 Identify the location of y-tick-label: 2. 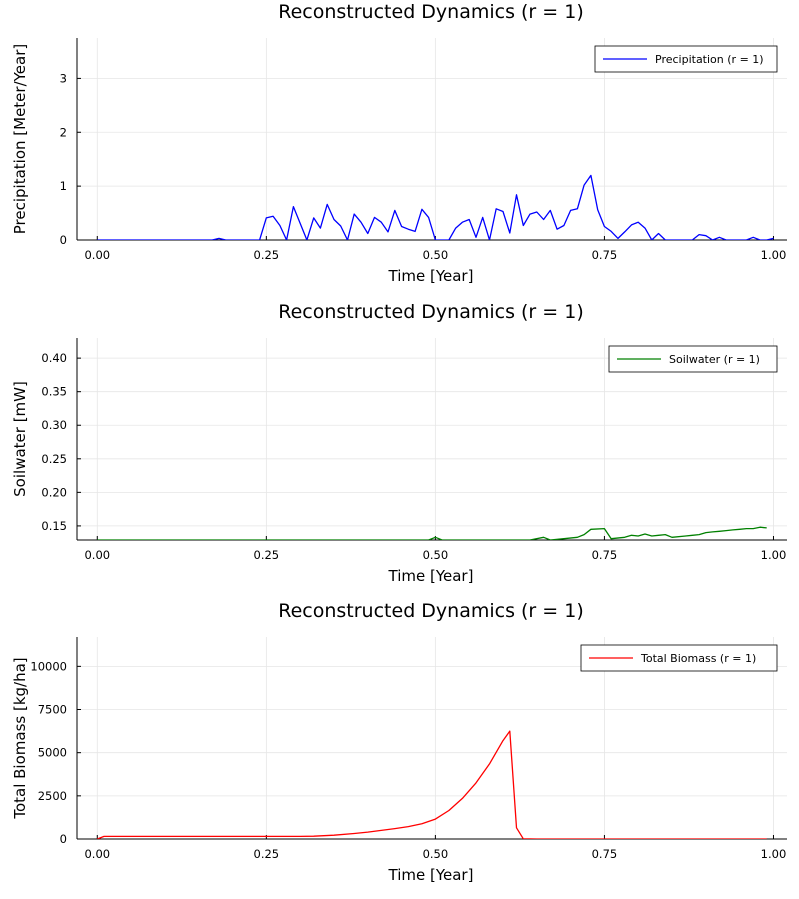
(63, 132).